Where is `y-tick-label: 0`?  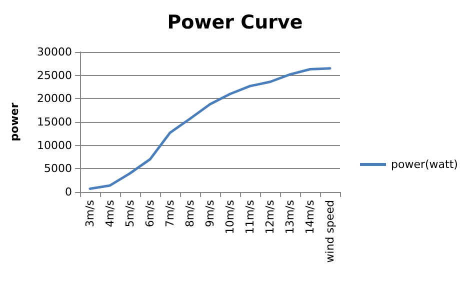
y-tick-label: 0 is located at coordinates (68, 192).